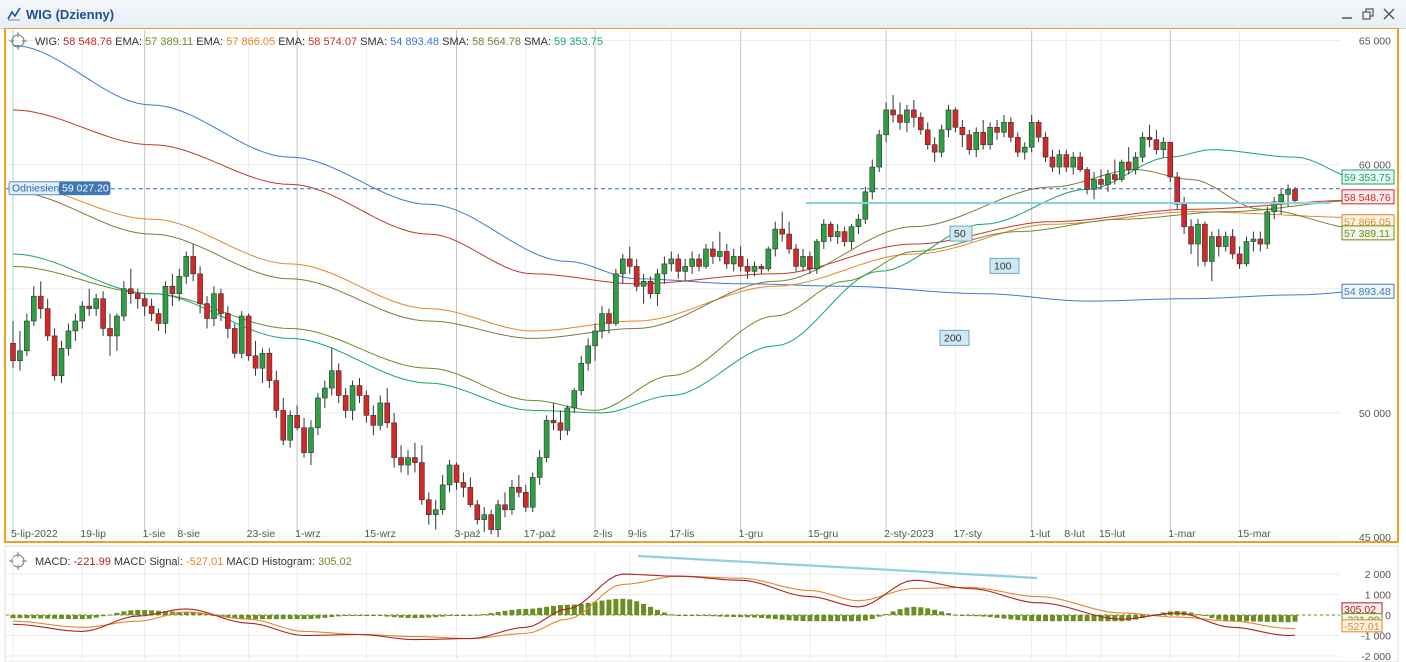  I want to click on price-tick-label: 50 000, so click(1375, 414).